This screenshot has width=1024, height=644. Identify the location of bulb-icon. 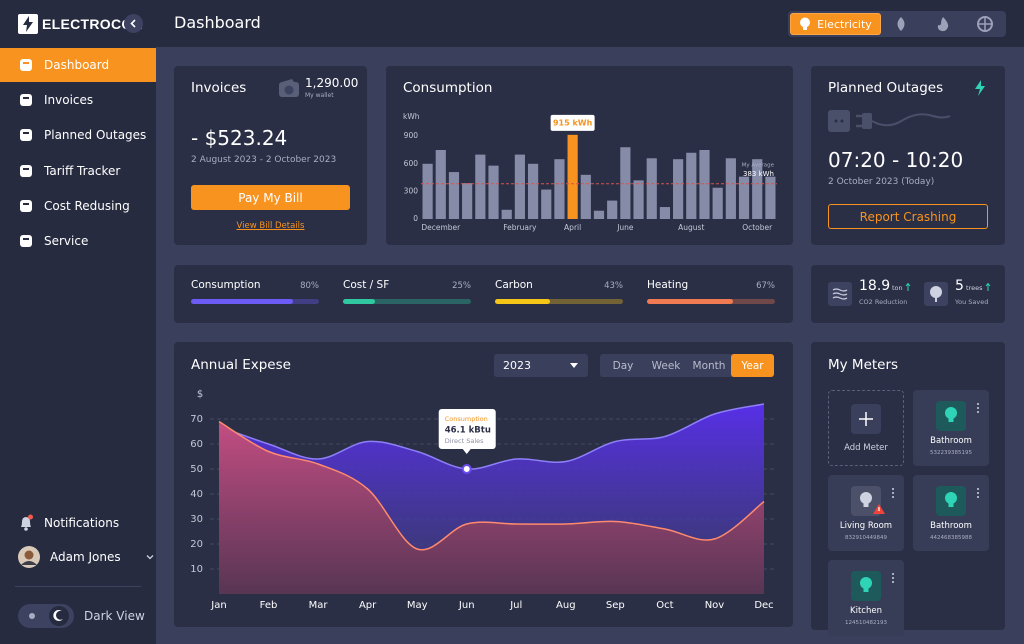
(951, 501).